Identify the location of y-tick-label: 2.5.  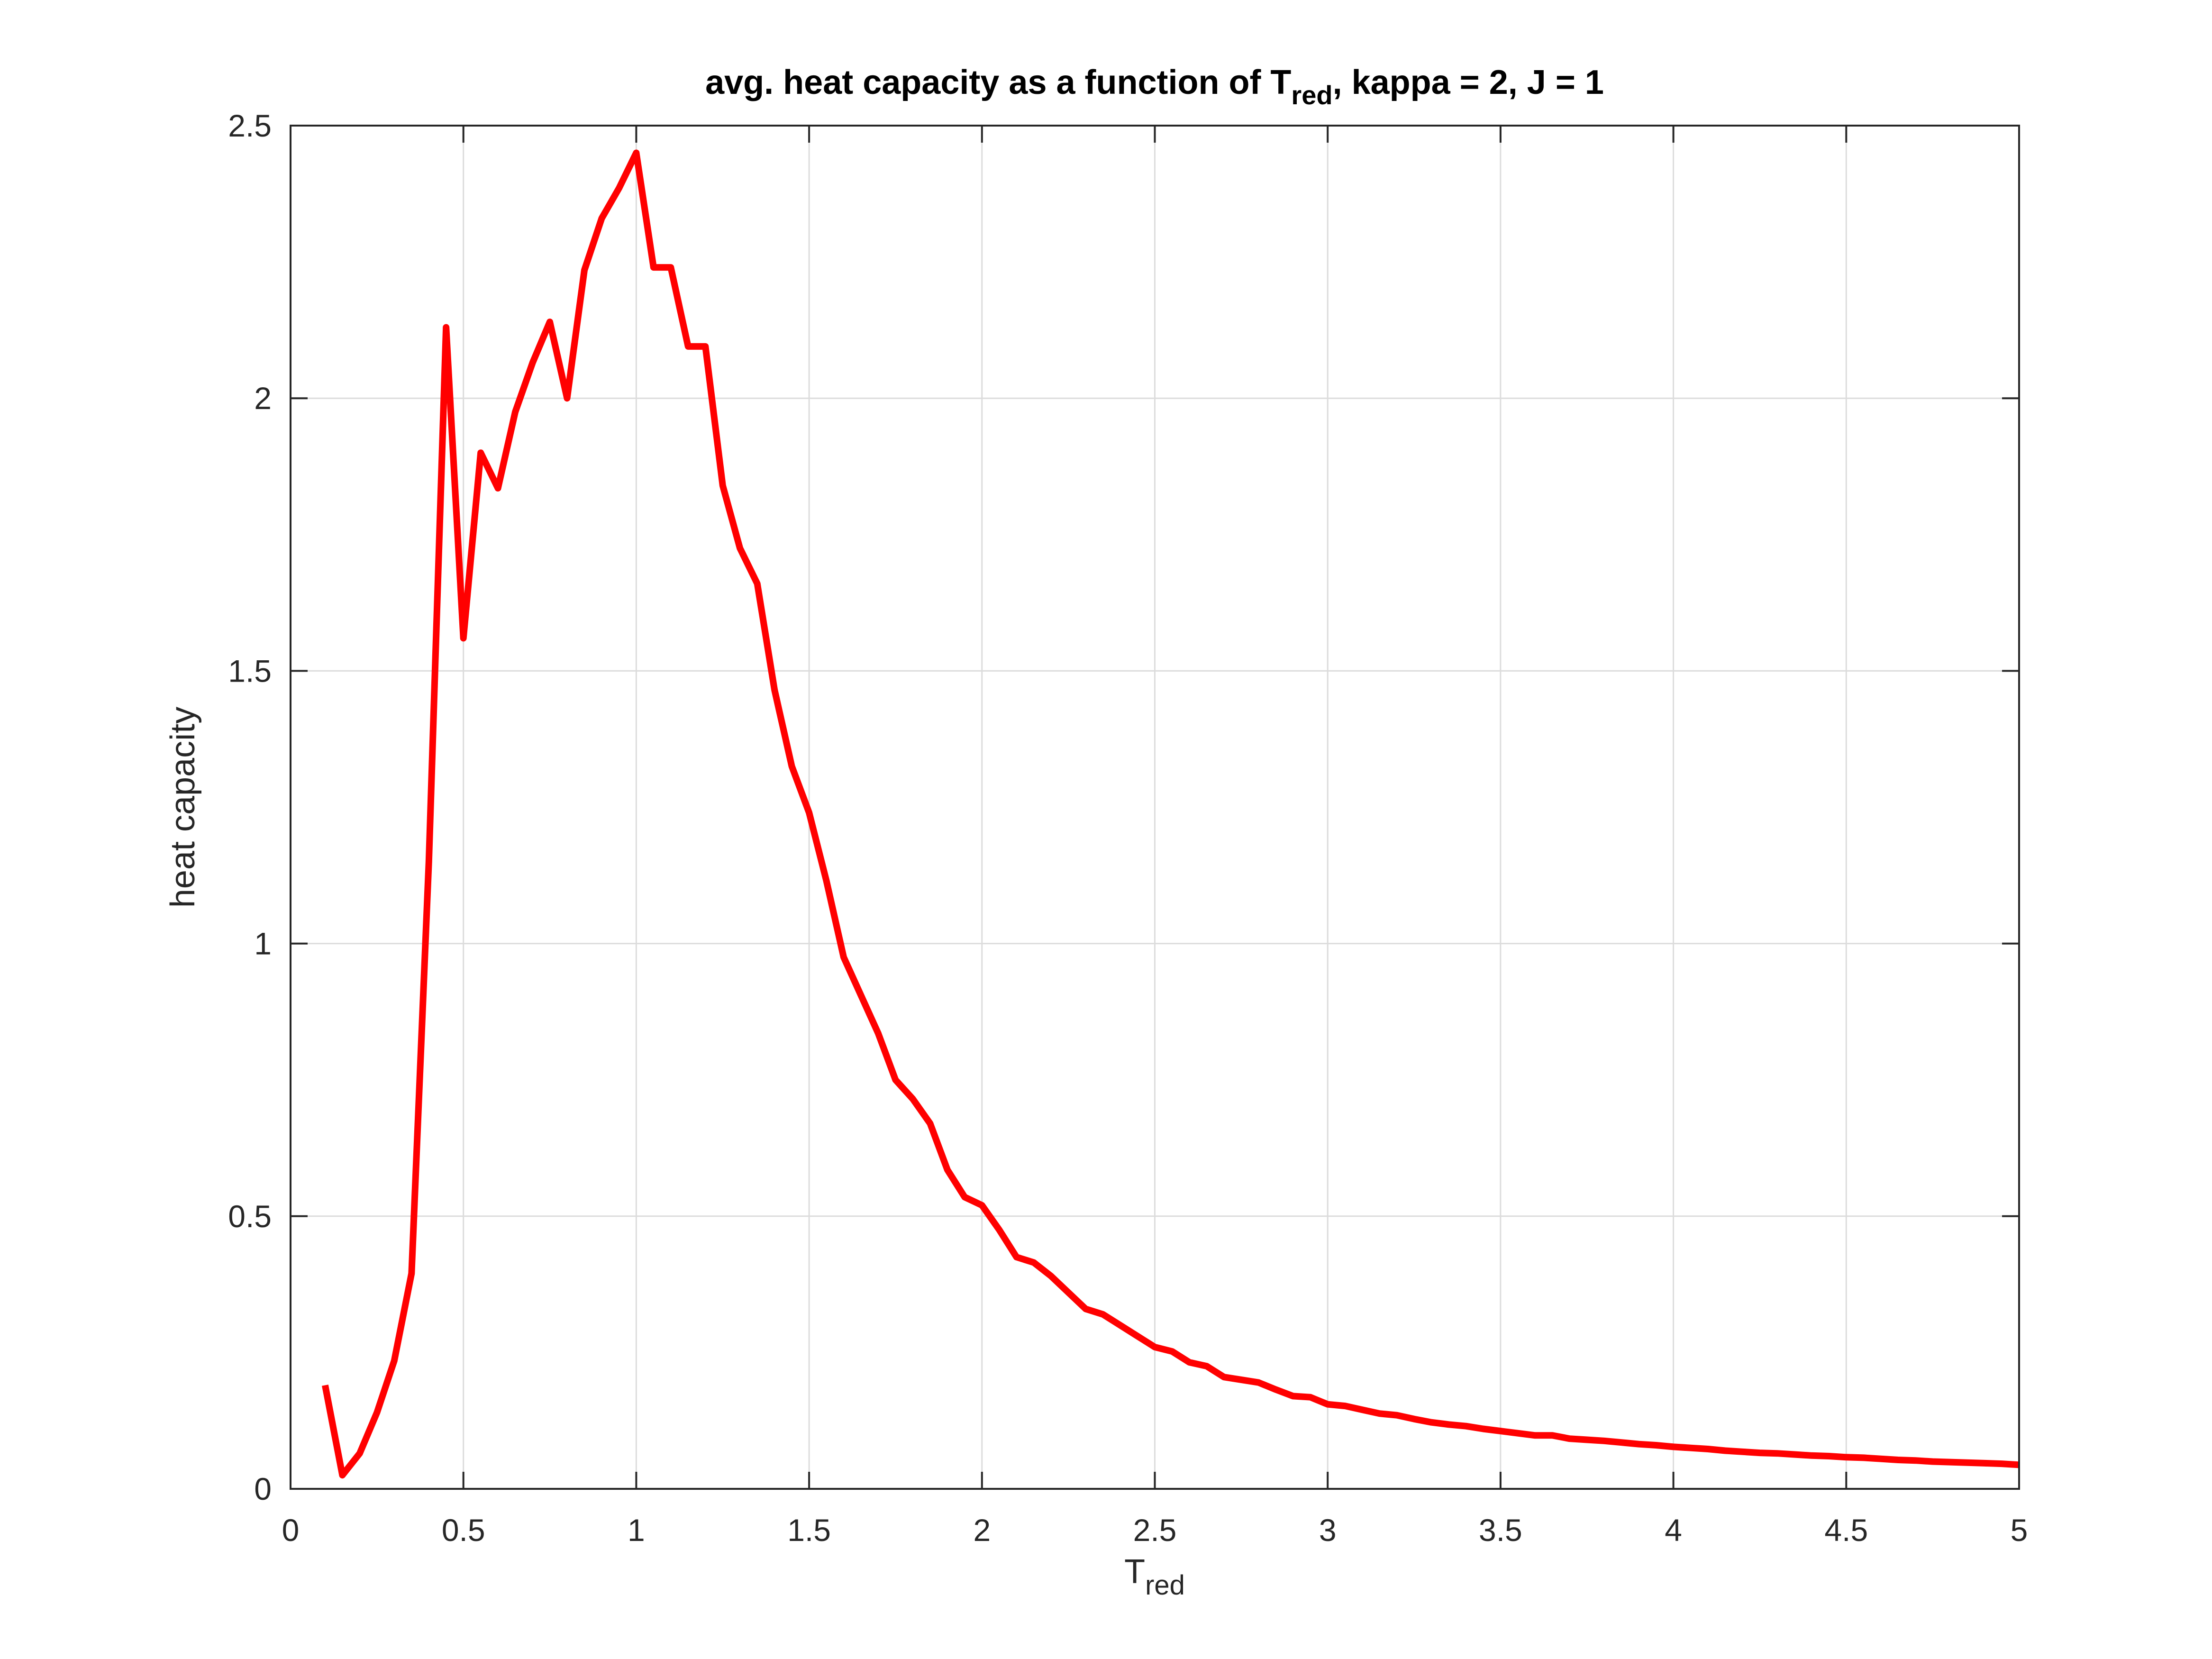
(250, 125).